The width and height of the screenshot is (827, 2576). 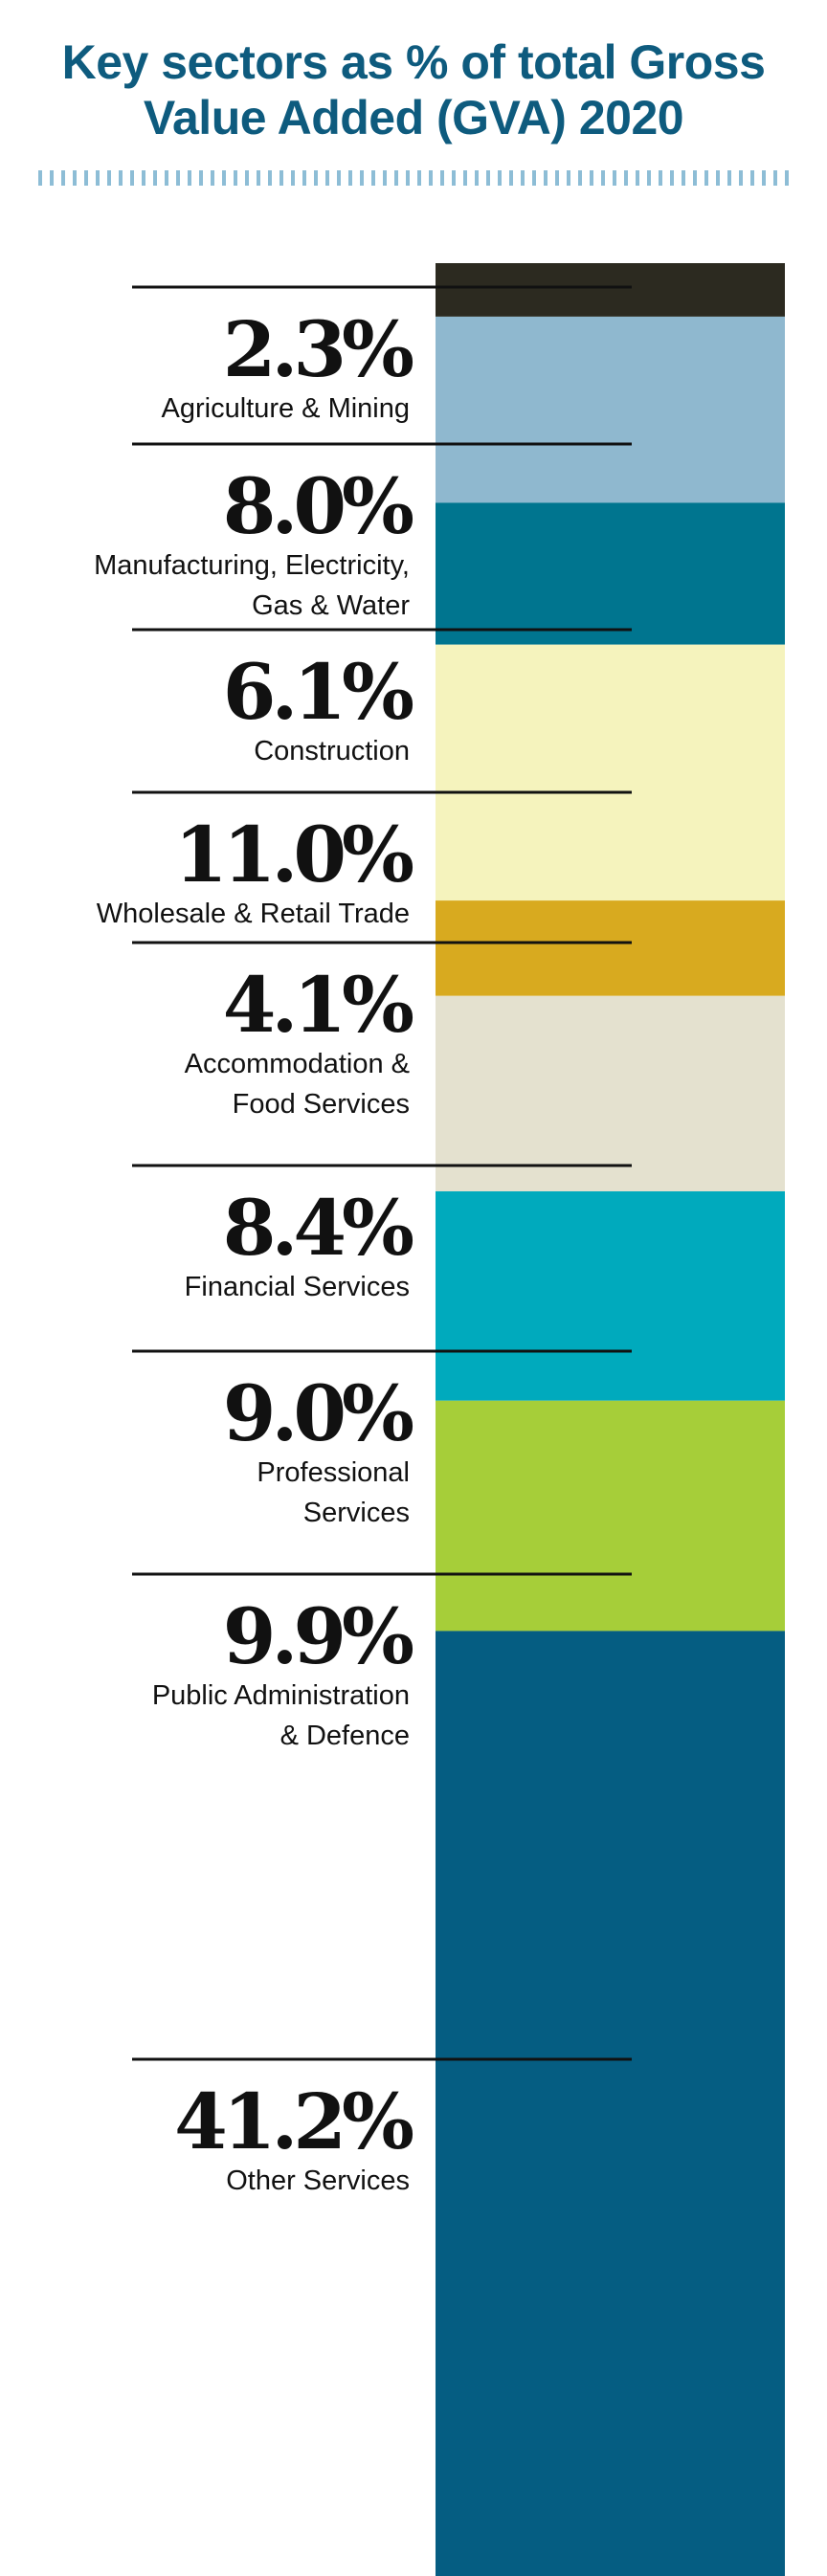 I want to click on value-label-3: 6.1%, so click(x=318, y=692).